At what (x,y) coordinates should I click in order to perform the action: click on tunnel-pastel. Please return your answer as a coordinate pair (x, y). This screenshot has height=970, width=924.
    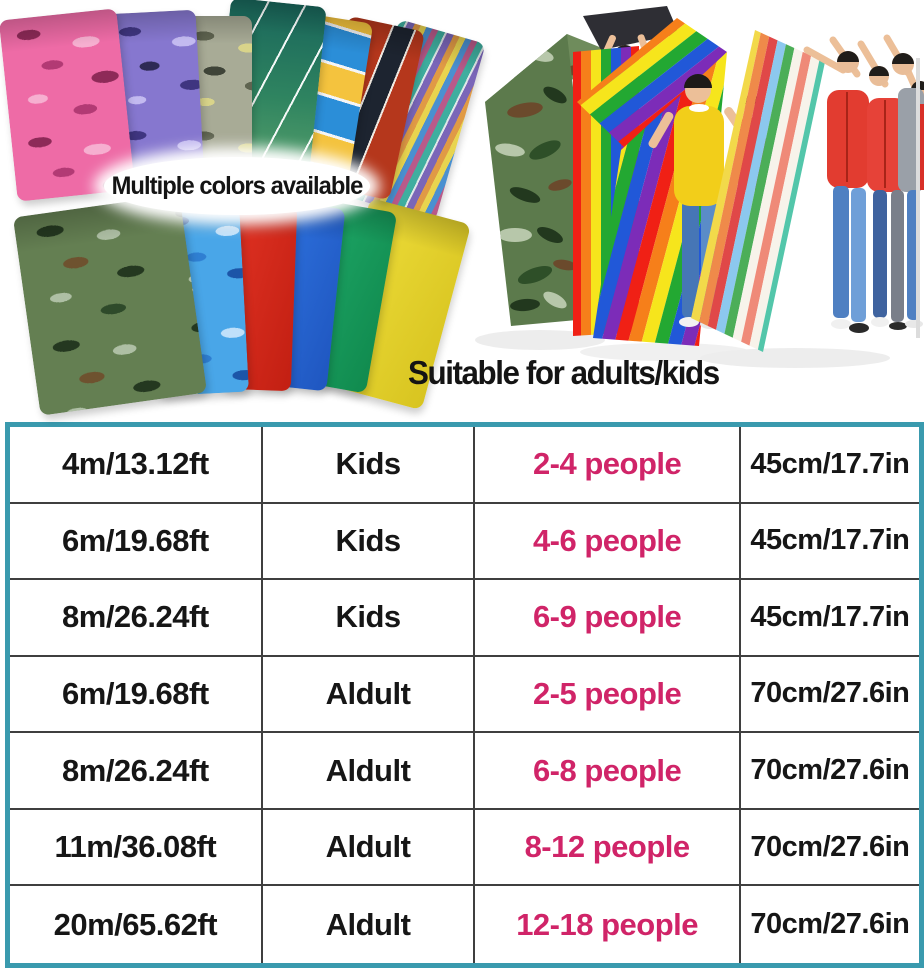
    Looking at the image, I should click on (758, 191).